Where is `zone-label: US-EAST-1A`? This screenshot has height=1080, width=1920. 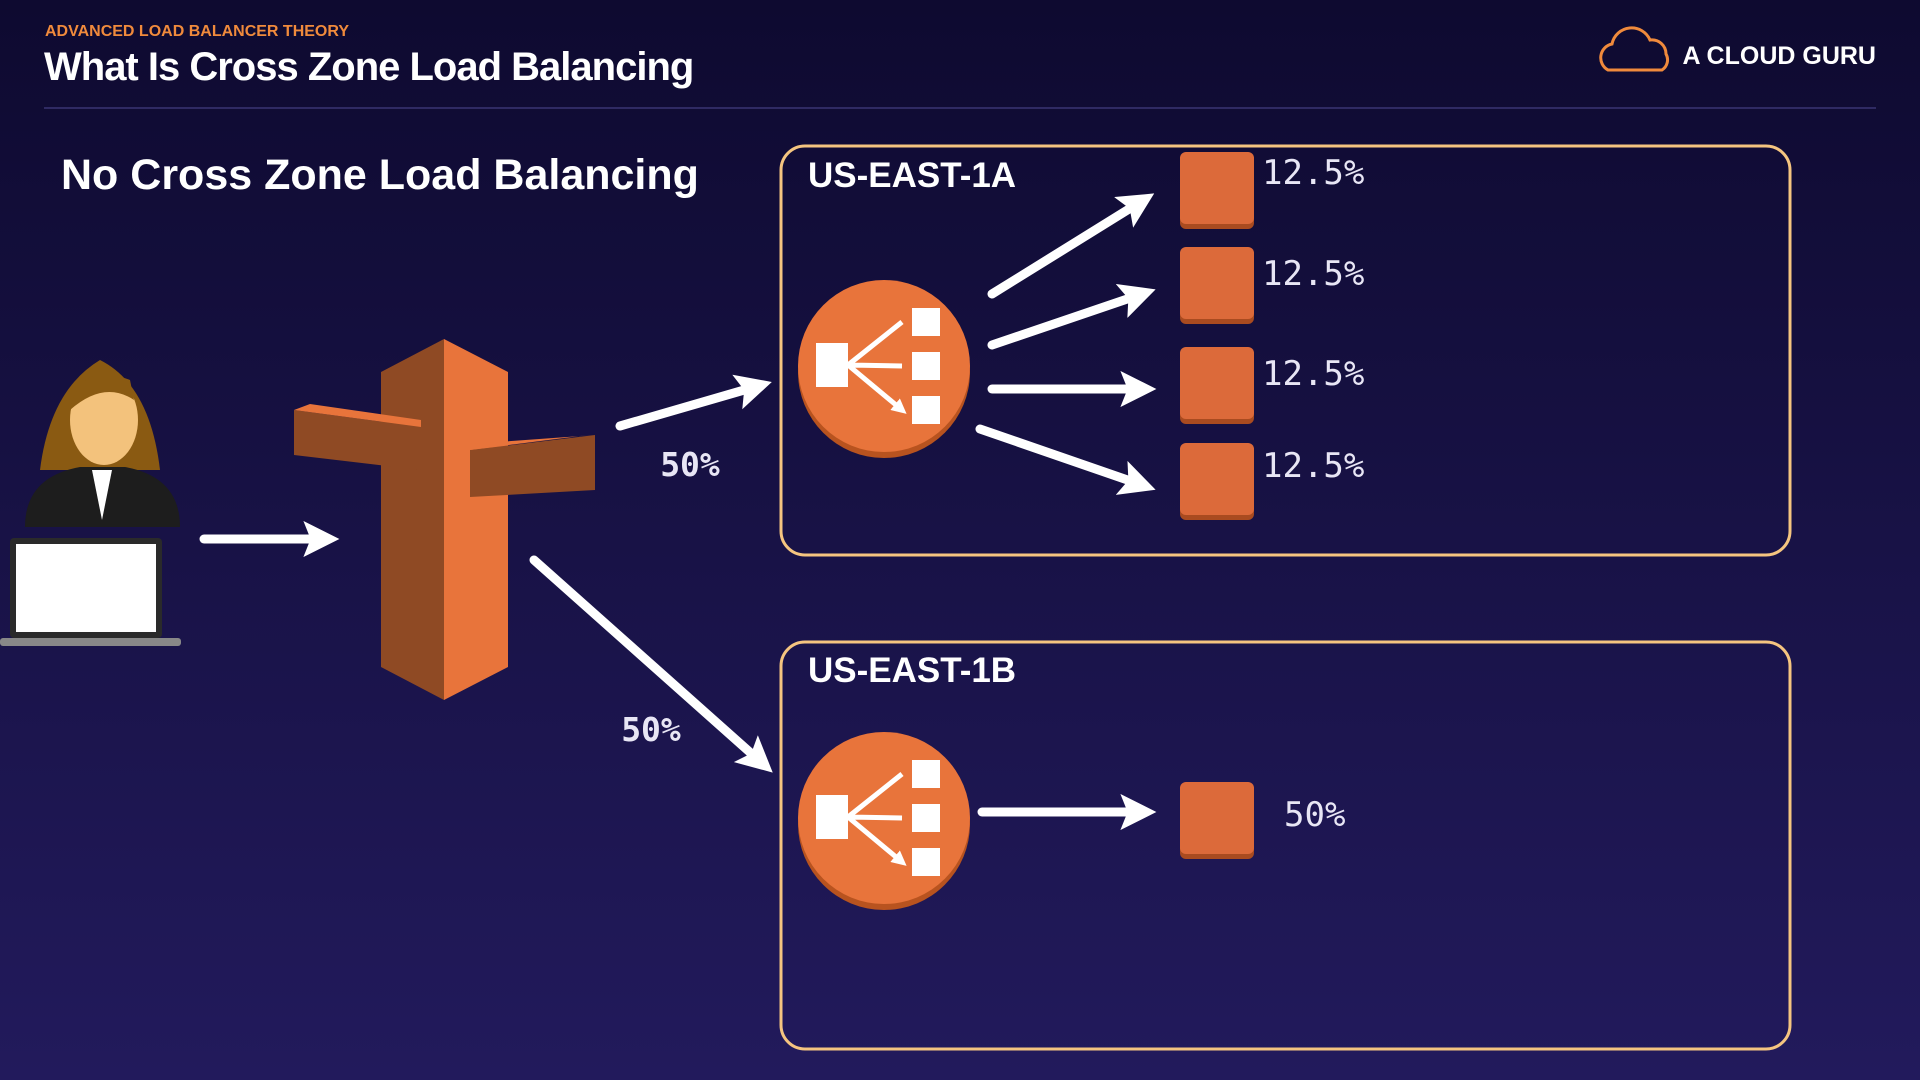 zone-label: US-EAST-1A is located at coordinates (912, 175).